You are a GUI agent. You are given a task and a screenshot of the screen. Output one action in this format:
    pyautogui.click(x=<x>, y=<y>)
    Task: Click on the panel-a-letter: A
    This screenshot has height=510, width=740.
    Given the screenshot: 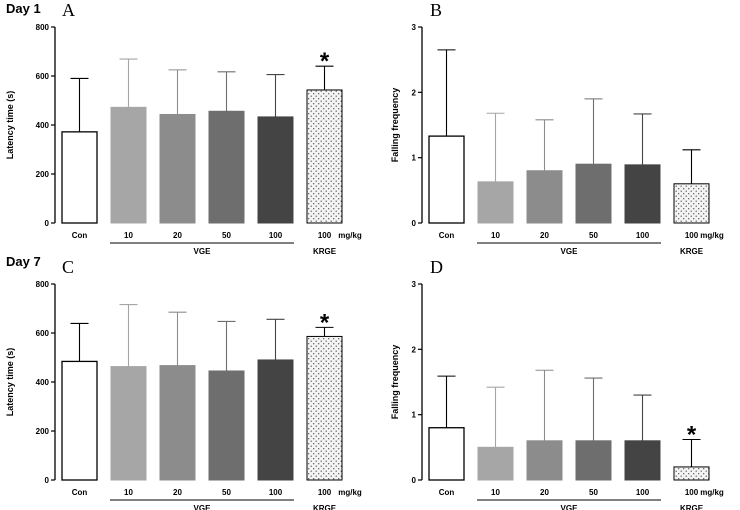 What is the action you would take?
    pyautogui.click(x=68, y=10)
    